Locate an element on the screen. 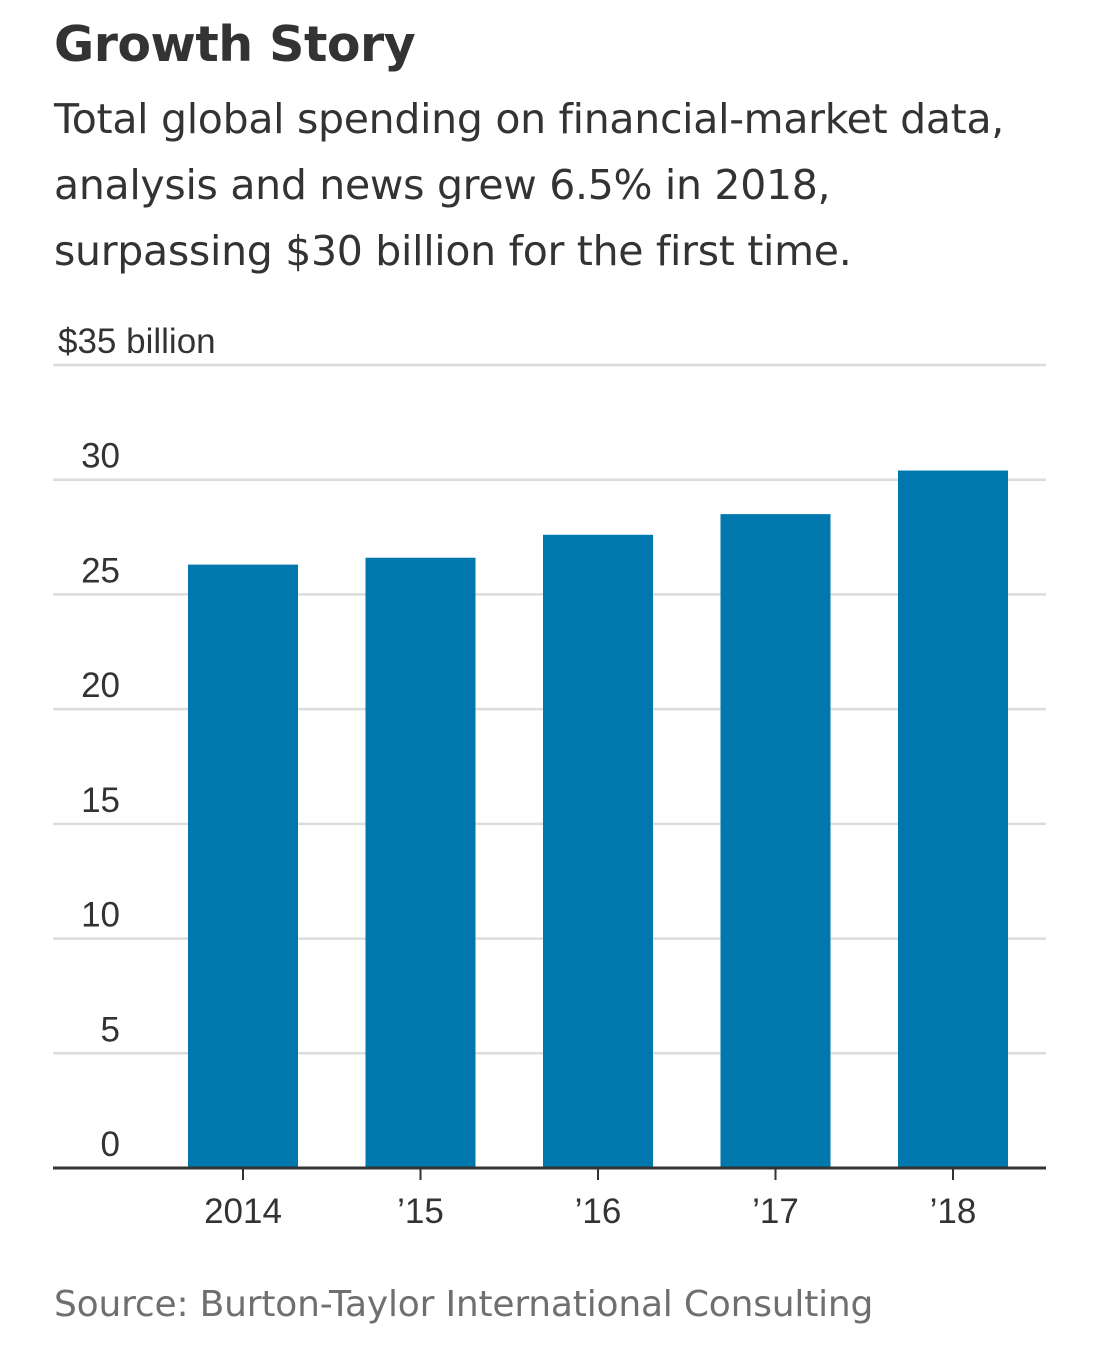 Image resolution: width=1100 pixels, height=1358 pixels. y-tick-label: 25 is located at coordinates (100, 570).